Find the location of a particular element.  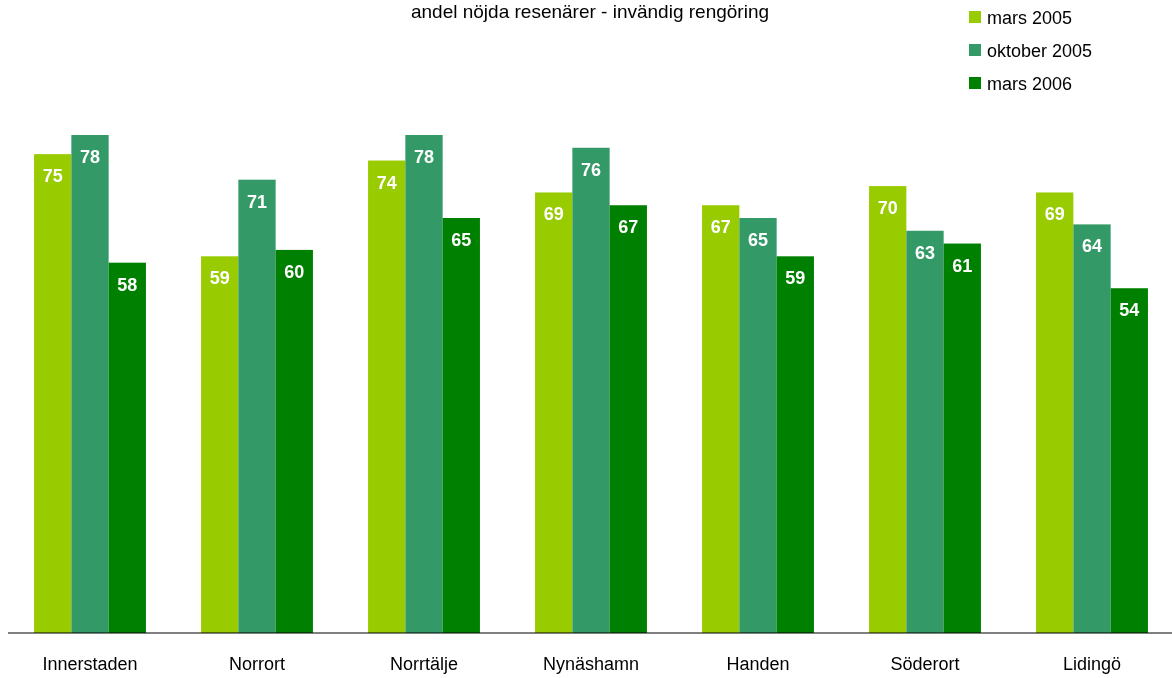

data-label: 70 is located at coordinates (887, 208).